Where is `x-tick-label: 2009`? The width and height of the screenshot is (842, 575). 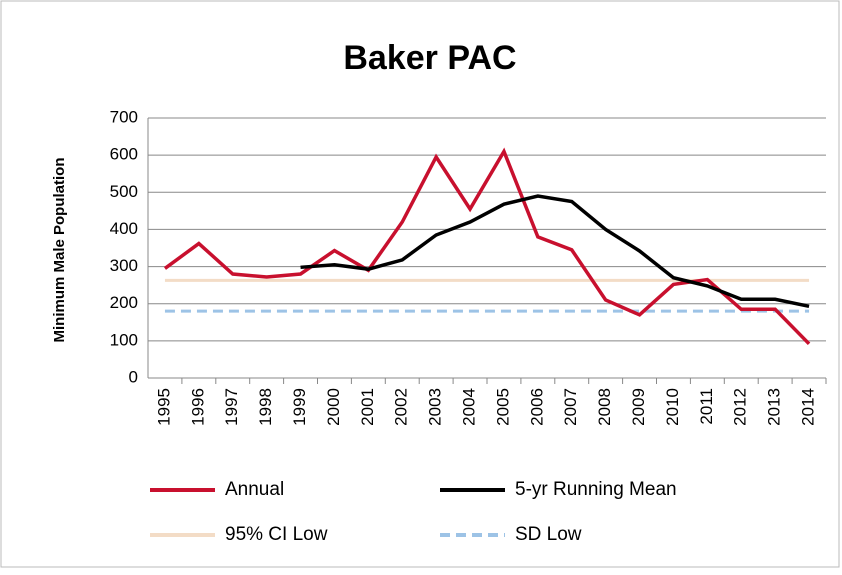
x-tick-label: 2009 is located at coordinates (638, 407).